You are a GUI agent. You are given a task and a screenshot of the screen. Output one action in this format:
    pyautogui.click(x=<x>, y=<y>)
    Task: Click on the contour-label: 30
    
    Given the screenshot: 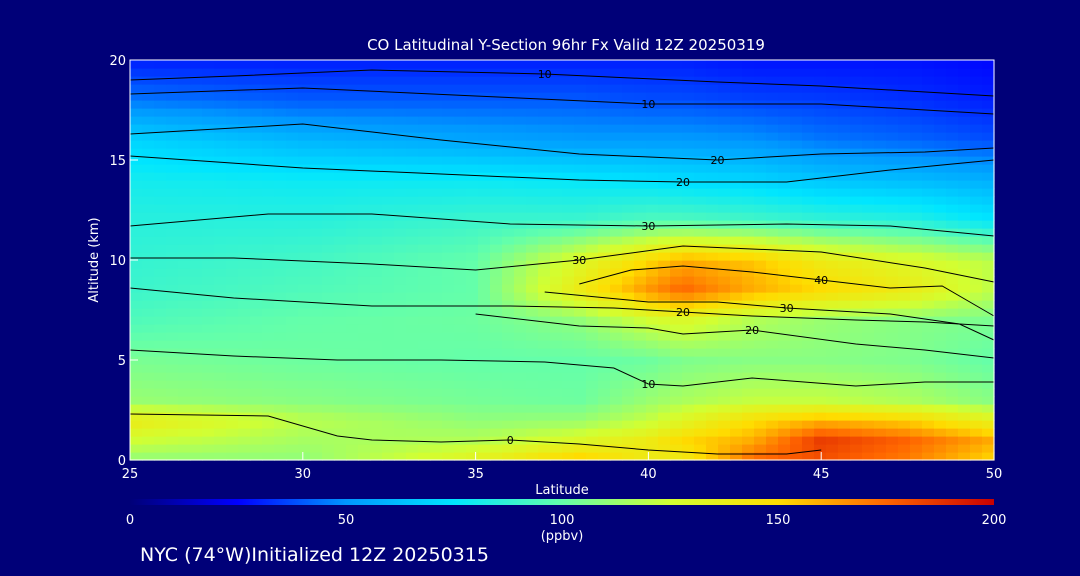 What is the action you would take?
    pyautogui.click(x=648, y=226)
    